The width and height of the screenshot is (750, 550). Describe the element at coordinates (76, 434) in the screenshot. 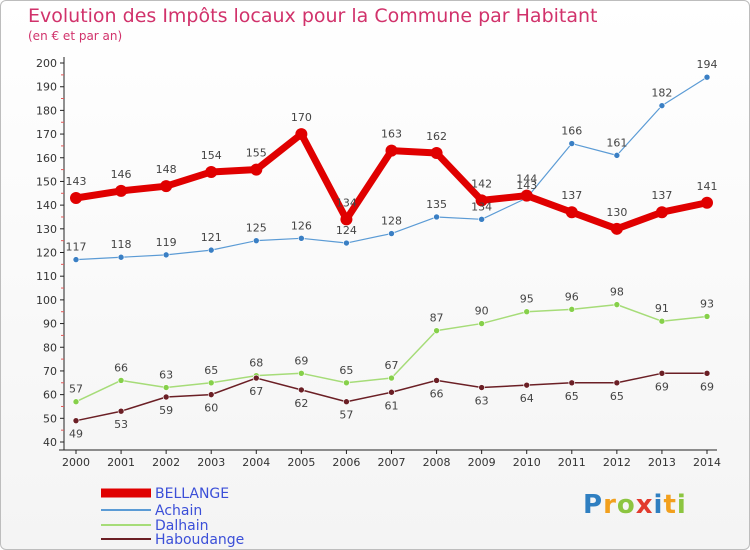

I see `data-label-haboudange: 49` at that location.